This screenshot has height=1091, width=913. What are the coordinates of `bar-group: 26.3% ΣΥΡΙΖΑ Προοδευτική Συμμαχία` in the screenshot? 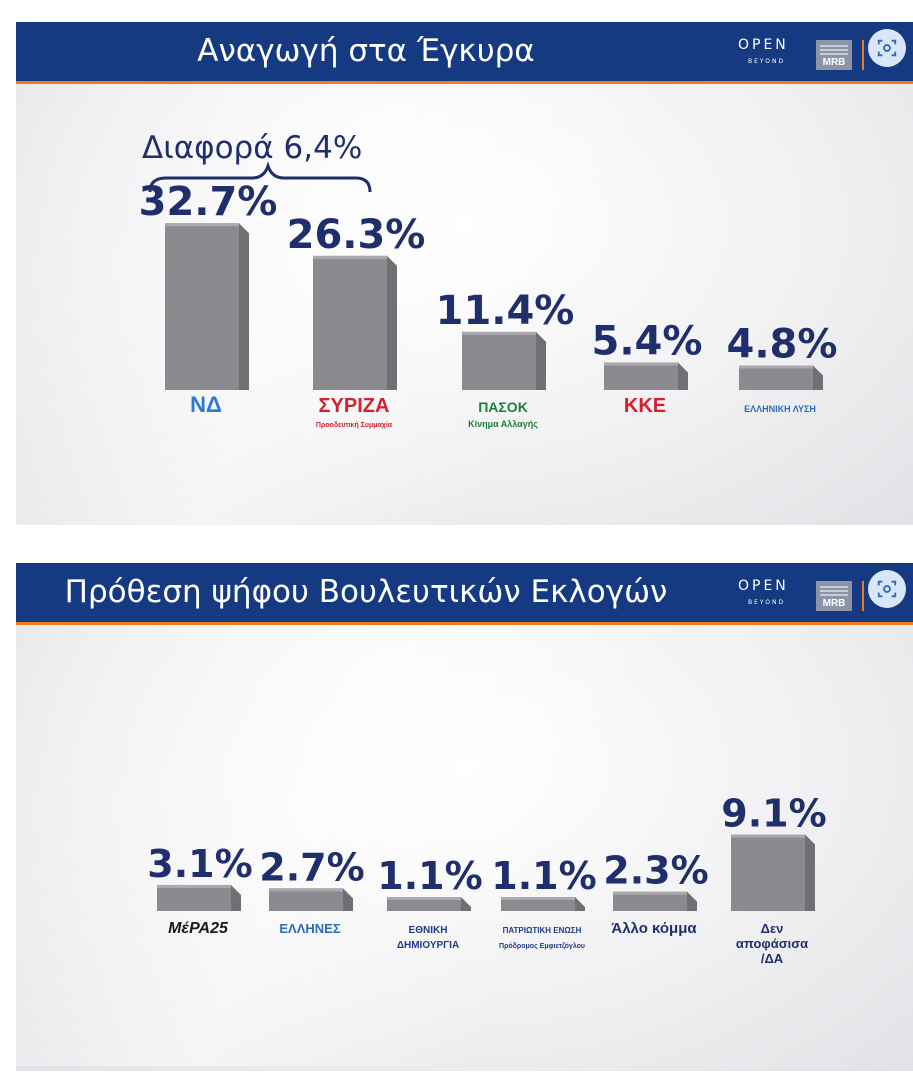 It's located at (356, 320).